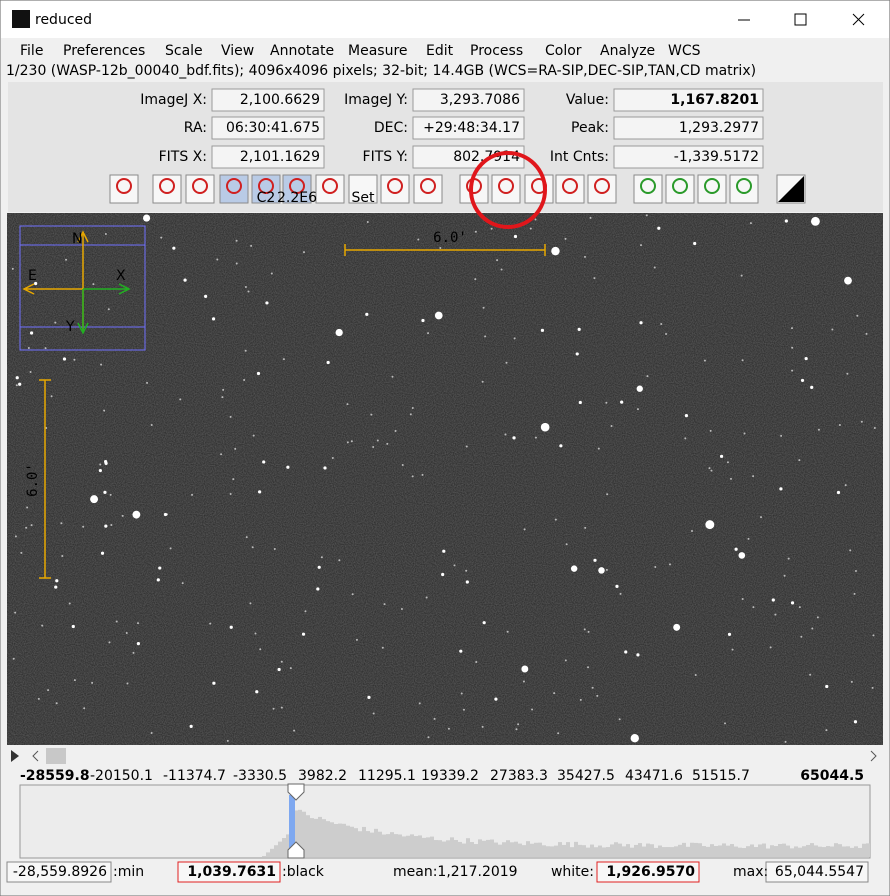 This screenshot has height=896, width=890. What do you see at coordinates (268, 157) in the screenshot?
I see `field-box` at bounding box center [268, 157].